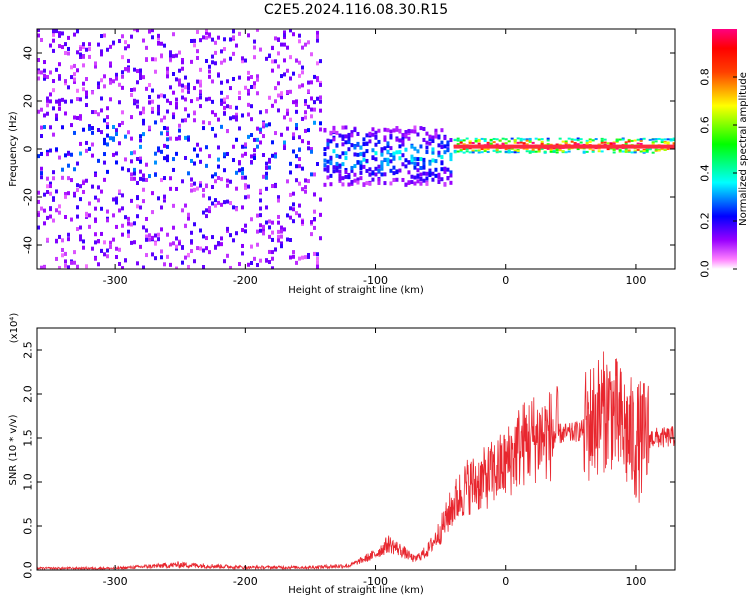  I want to click on colorbar-tick-label: 0.8, so click(705, 77).